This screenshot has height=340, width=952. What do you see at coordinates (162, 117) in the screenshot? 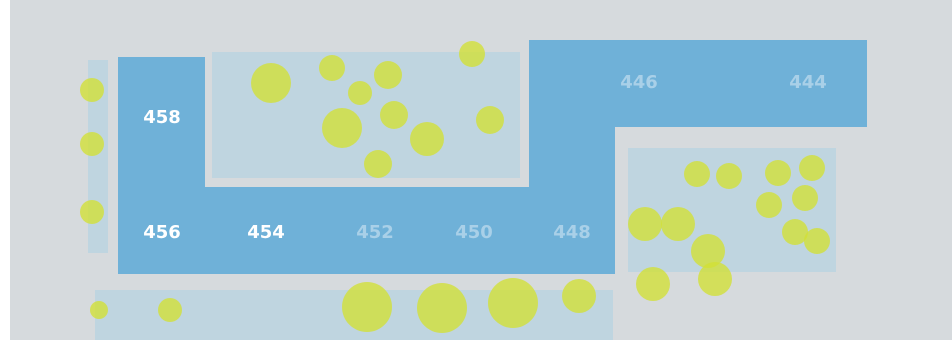
I see `room-label-458: 458` at bounding box center [162, 117].